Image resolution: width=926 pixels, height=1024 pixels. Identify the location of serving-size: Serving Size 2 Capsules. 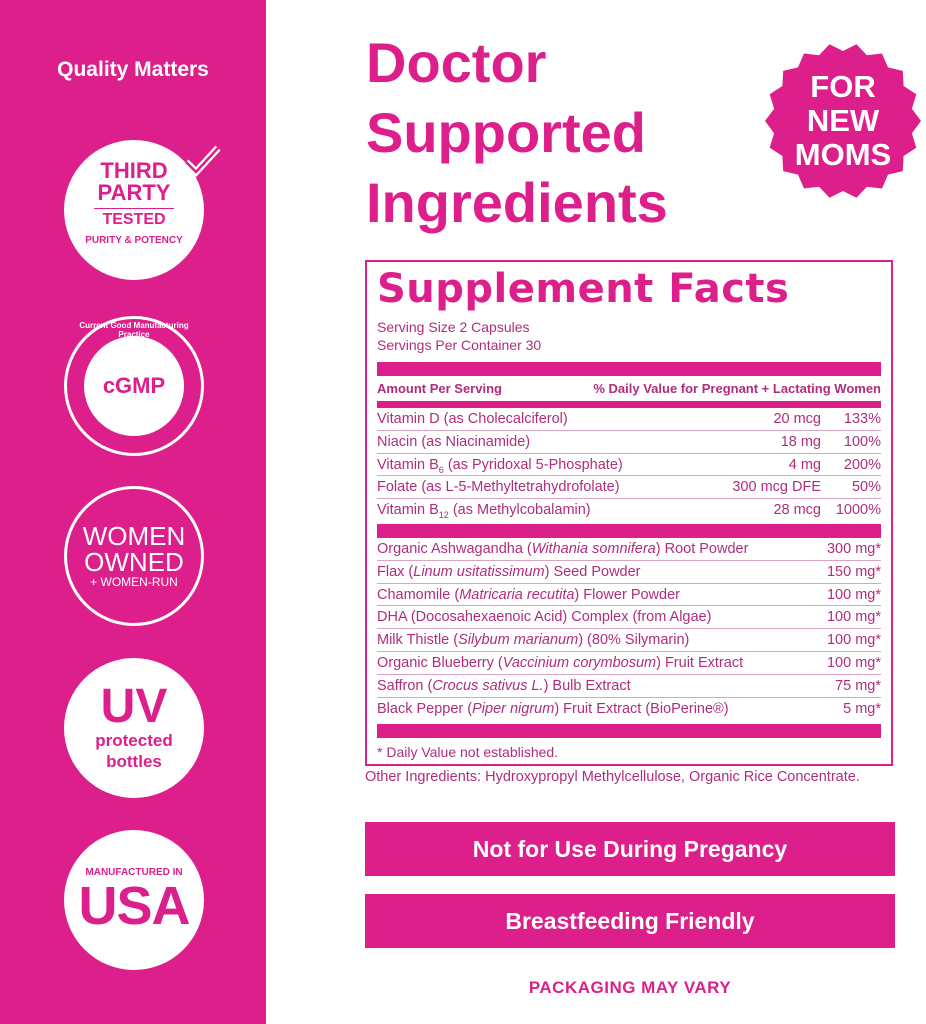
(453, 327).